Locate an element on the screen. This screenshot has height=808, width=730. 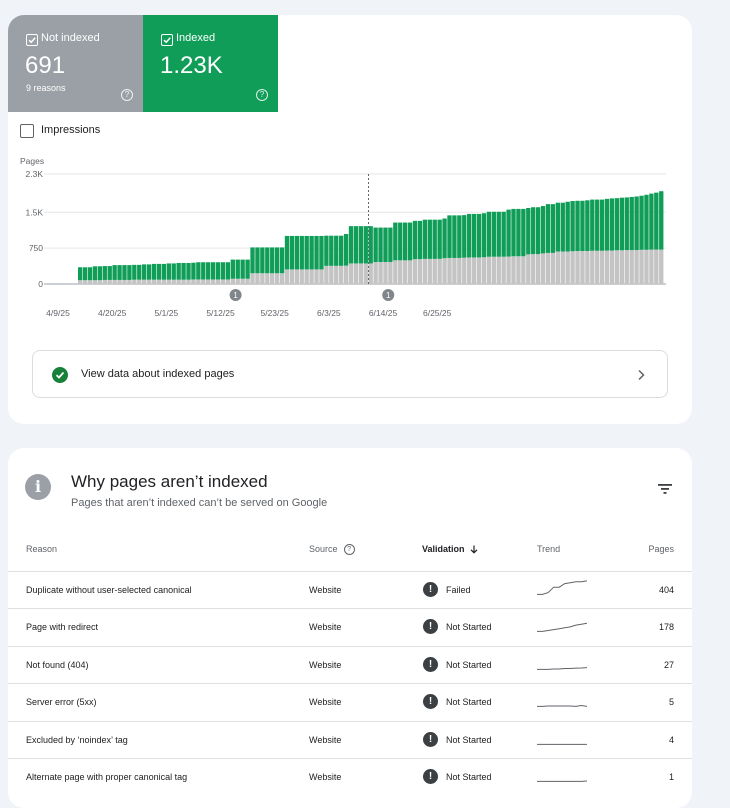
table-row: Server error (5xx) Website! Not Started 5 is located at coordinates (350, 702).